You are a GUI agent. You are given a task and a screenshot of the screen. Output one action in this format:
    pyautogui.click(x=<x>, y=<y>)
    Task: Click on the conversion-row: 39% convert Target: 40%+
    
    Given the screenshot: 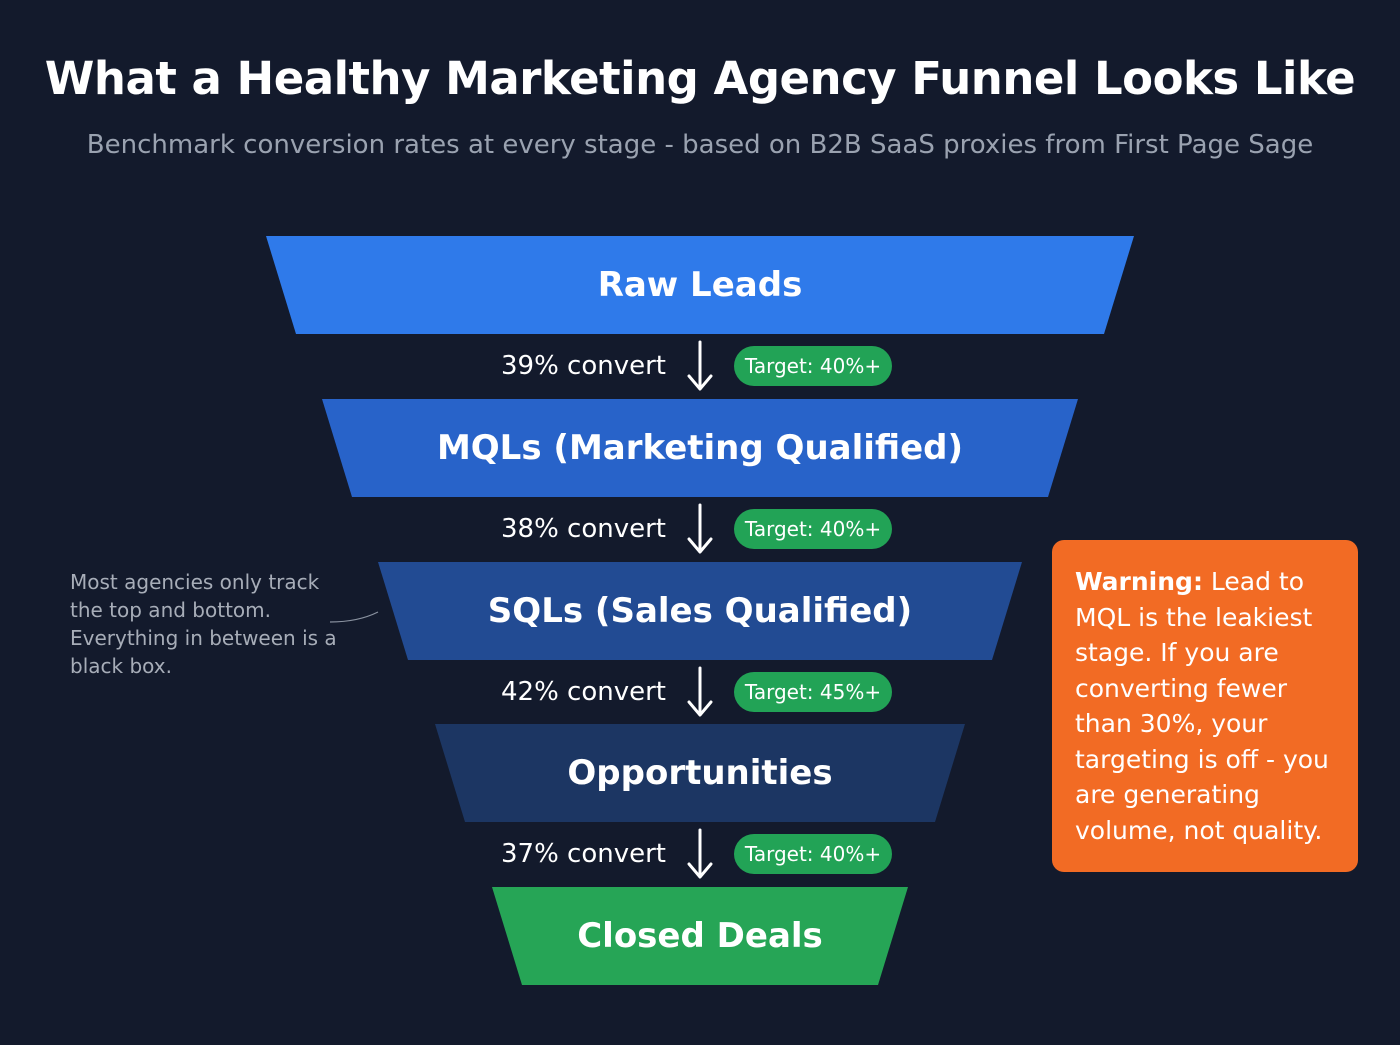 What is the action you would take?
    pyautogui.click(x=700, y=366)
    